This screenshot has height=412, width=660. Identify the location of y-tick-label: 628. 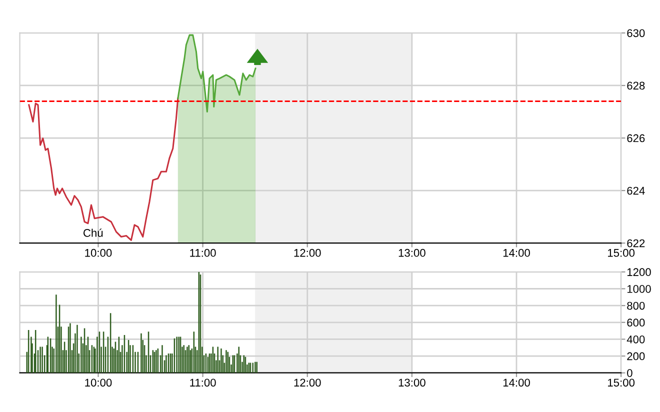
(636, 86).